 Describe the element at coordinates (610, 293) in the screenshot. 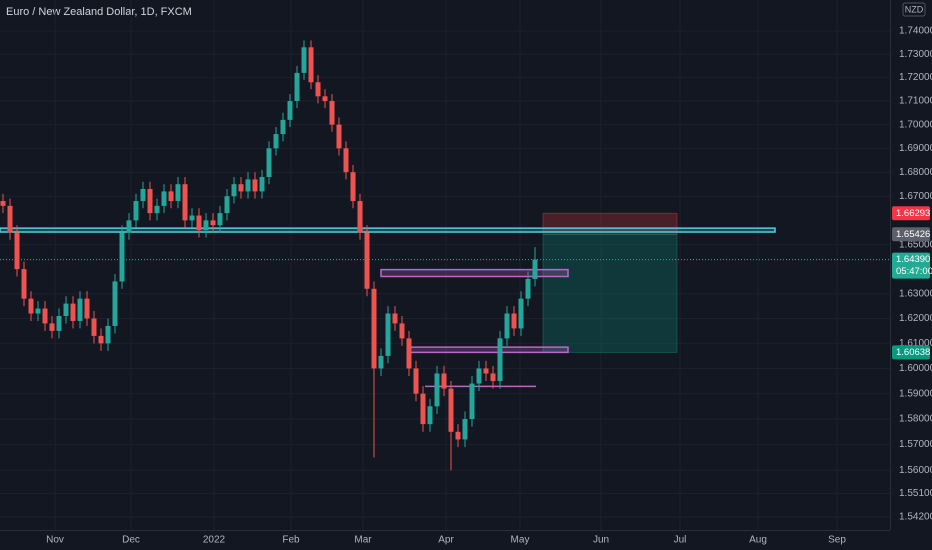

I see `target-zone` at that location.